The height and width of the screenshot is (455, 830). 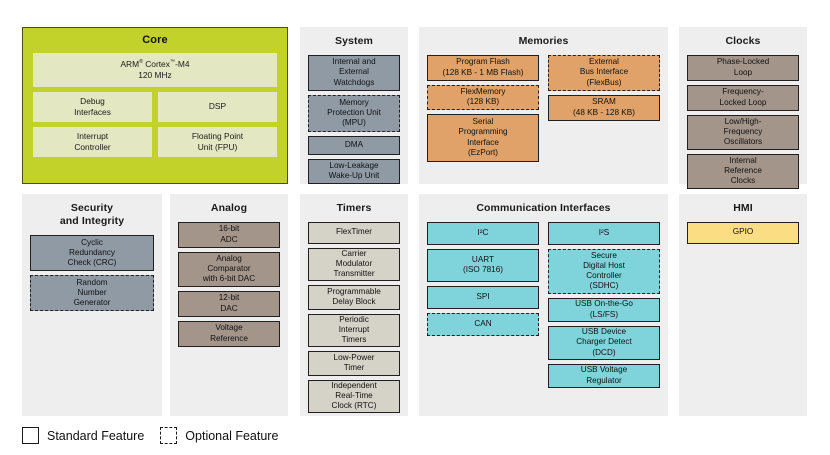 I want to click on block-carrier-modulator-transmitter: Carrier Modulator Transmitter, so click(x=354, y=264).